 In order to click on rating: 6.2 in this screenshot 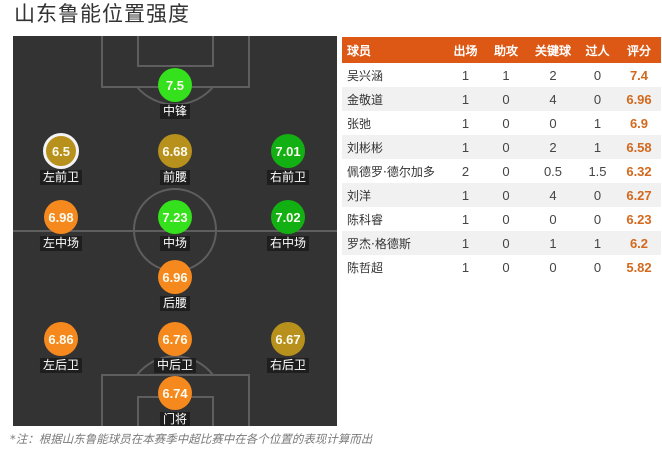, I will do `click(639, 243)`.